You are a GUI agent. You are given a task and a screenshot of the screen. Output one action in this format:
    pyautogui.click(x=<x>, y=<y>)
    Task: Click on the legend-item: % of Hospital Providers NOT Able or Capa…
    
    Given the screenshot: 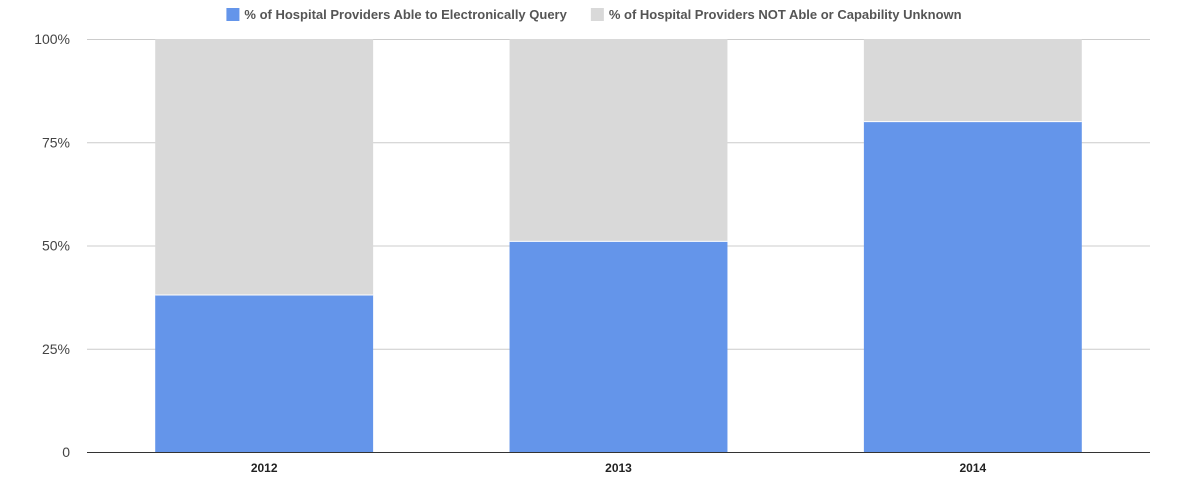 What is the action you would take?
    pyautogui.click(x=776, y=14)
    